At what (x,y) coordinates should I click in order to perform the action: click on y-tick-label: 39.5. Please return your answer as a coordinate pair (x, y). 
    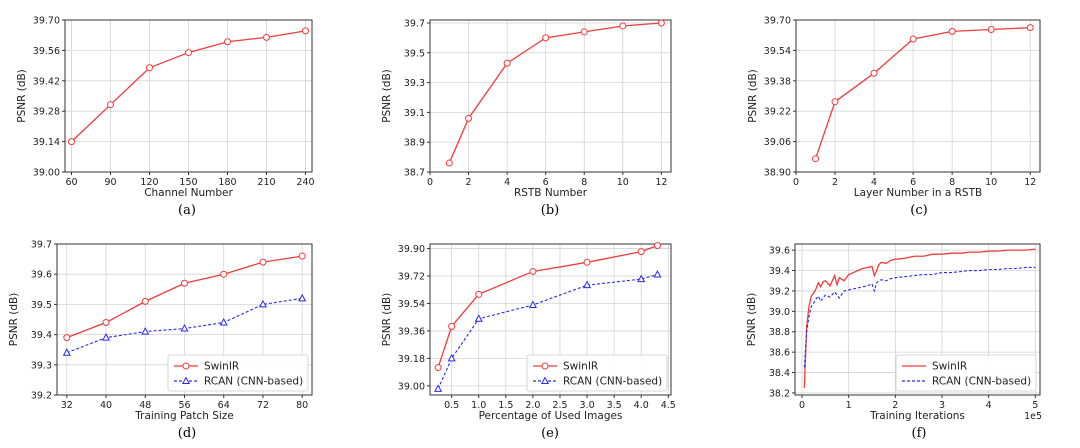
    Looking at the image, I should click on (41, 305).